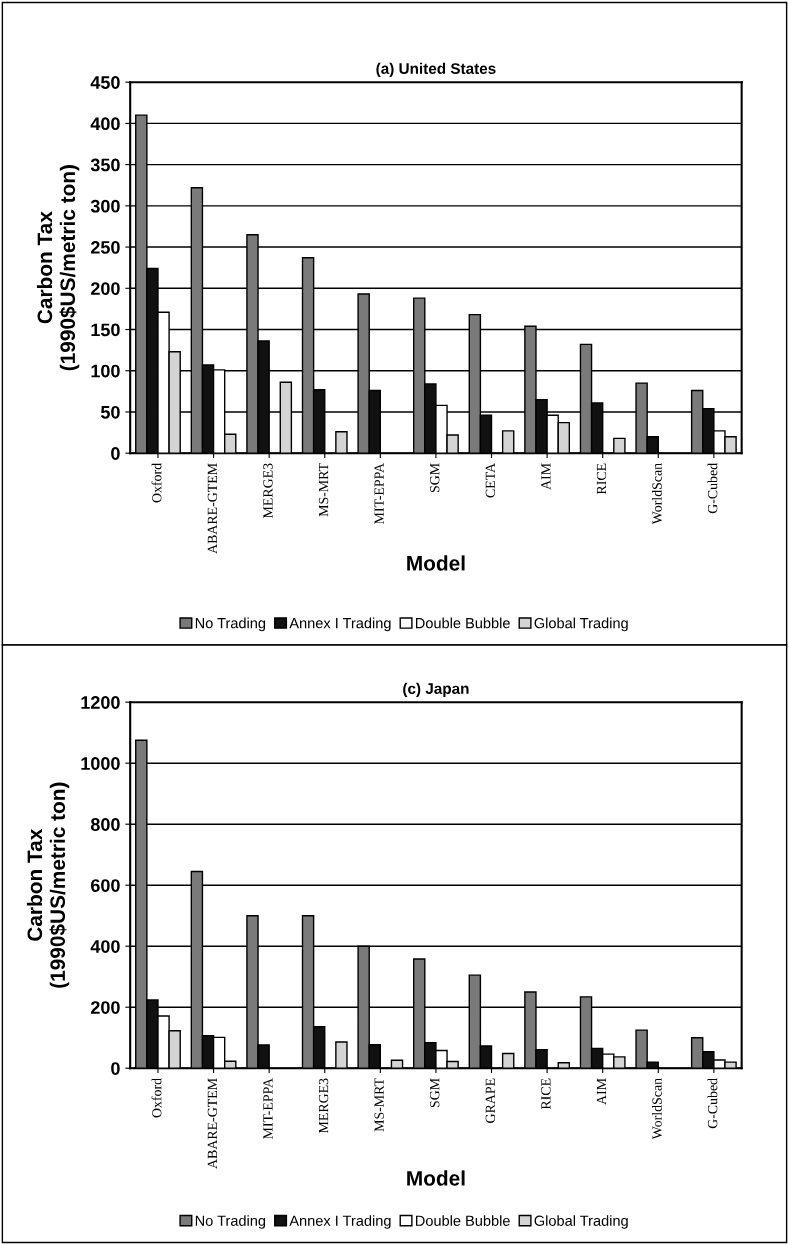 The width and height of the screenshot is (789, 1245). I want to click on x-tick-label: GRAPE, so click(490, 1100).